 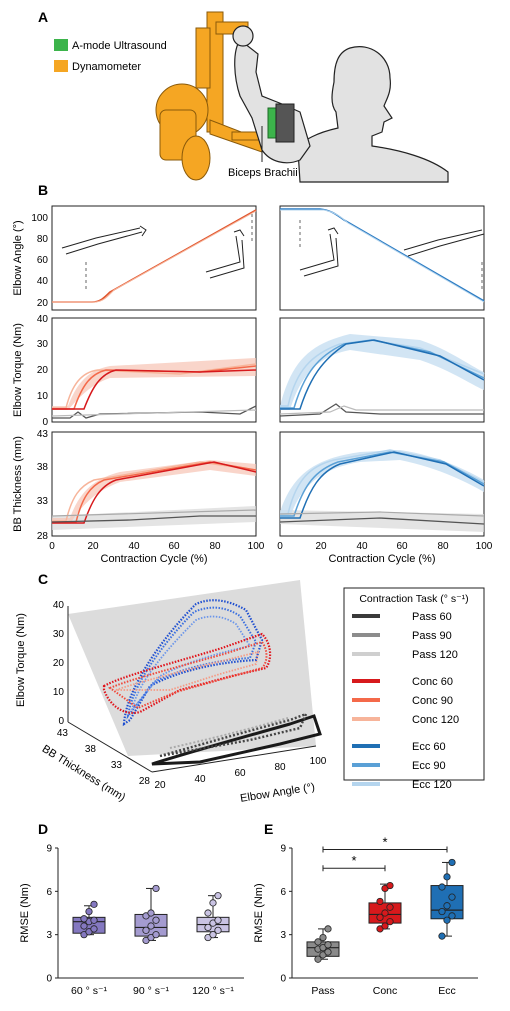 I want to click on xtick-r-100: 100, so click(x=484, y=546).